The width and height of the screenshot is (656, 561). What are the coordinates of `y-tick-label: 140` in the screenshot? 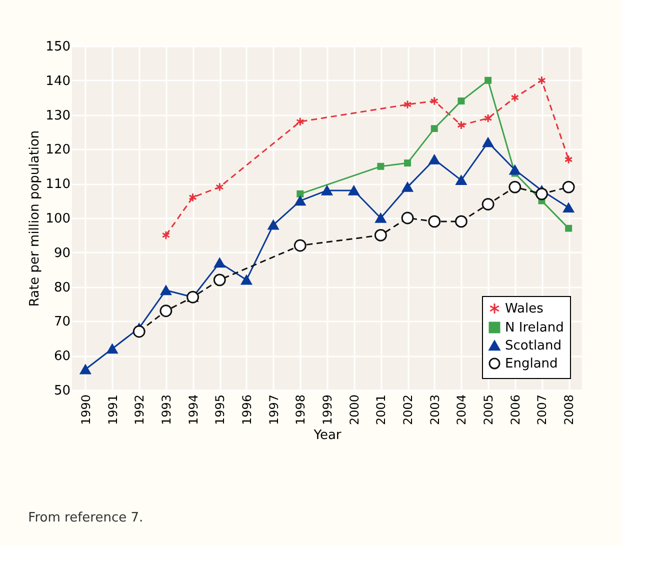 It's located at (58, 81).